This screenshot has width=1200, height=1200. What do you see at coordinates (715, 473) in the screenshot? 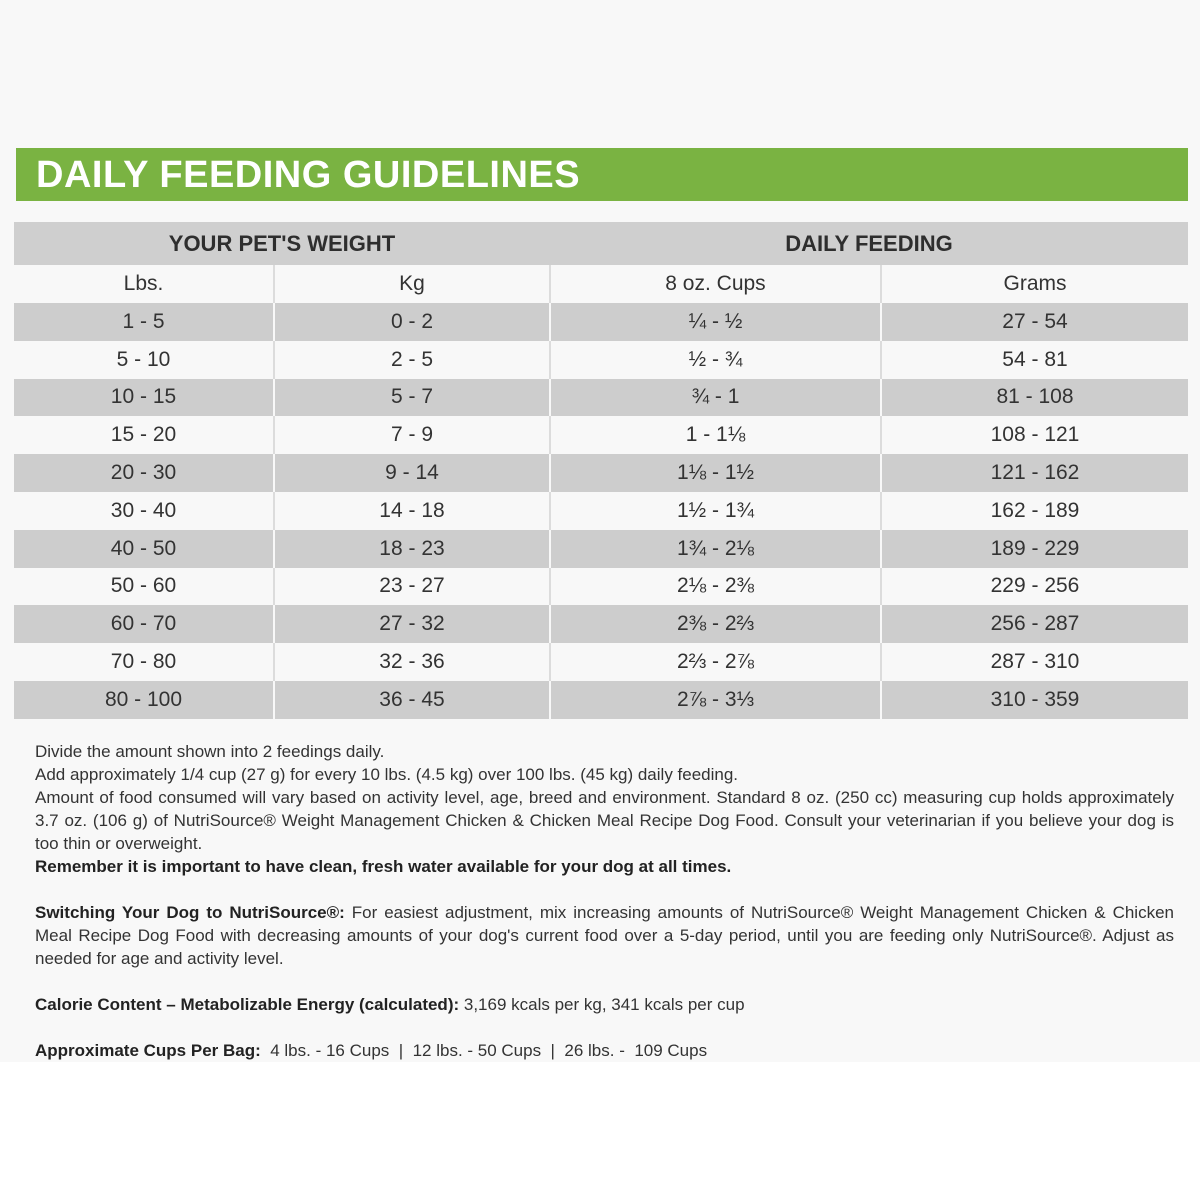
I see `cell-cups: 1⅛ - 1½` at bounding box center [715, 473].